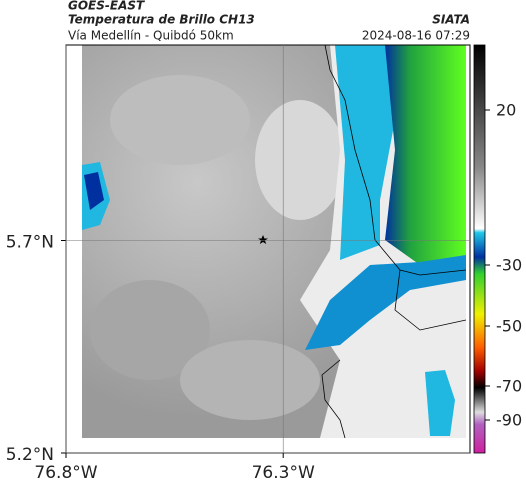 This screenshot has height=495, width=526. What do you see at coordinates (509, 265) in the screenshot?
I see `colorbar-label: -30` at bounding box center [509, 265].